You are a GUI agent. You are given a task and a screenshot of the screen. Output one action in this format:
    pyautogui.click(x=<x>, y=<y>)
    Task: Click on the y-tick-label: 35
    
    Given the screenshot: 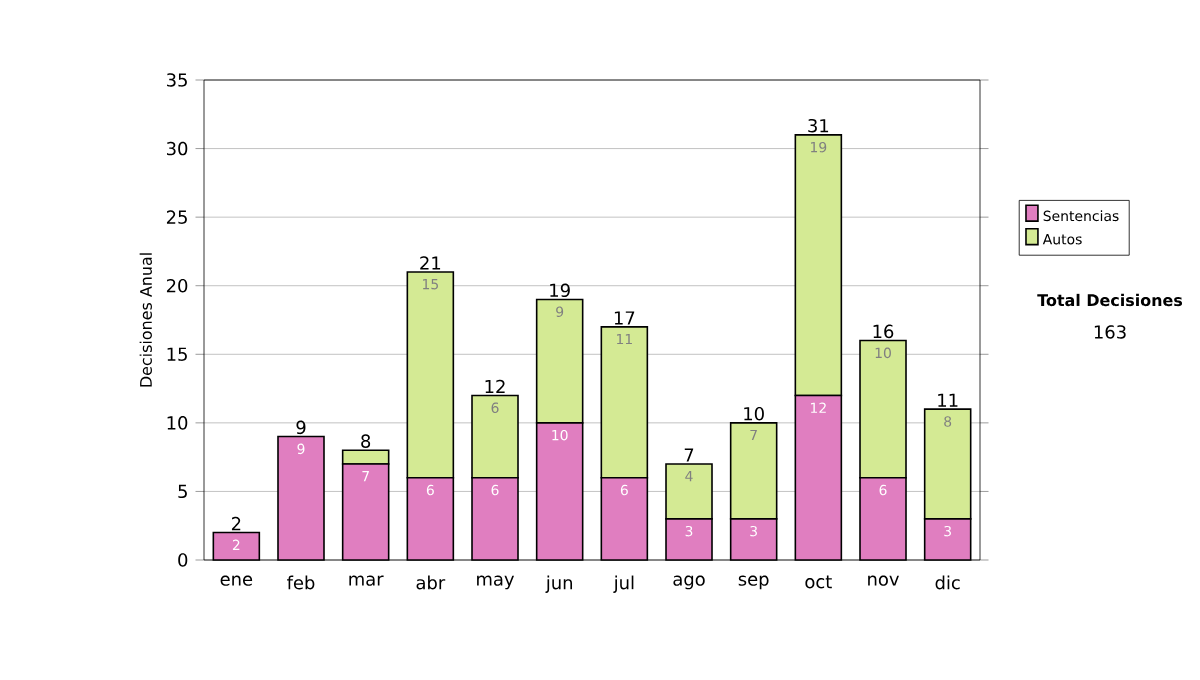 What is the action you would take?
    pyautogui.click(x=177, y=80)
    